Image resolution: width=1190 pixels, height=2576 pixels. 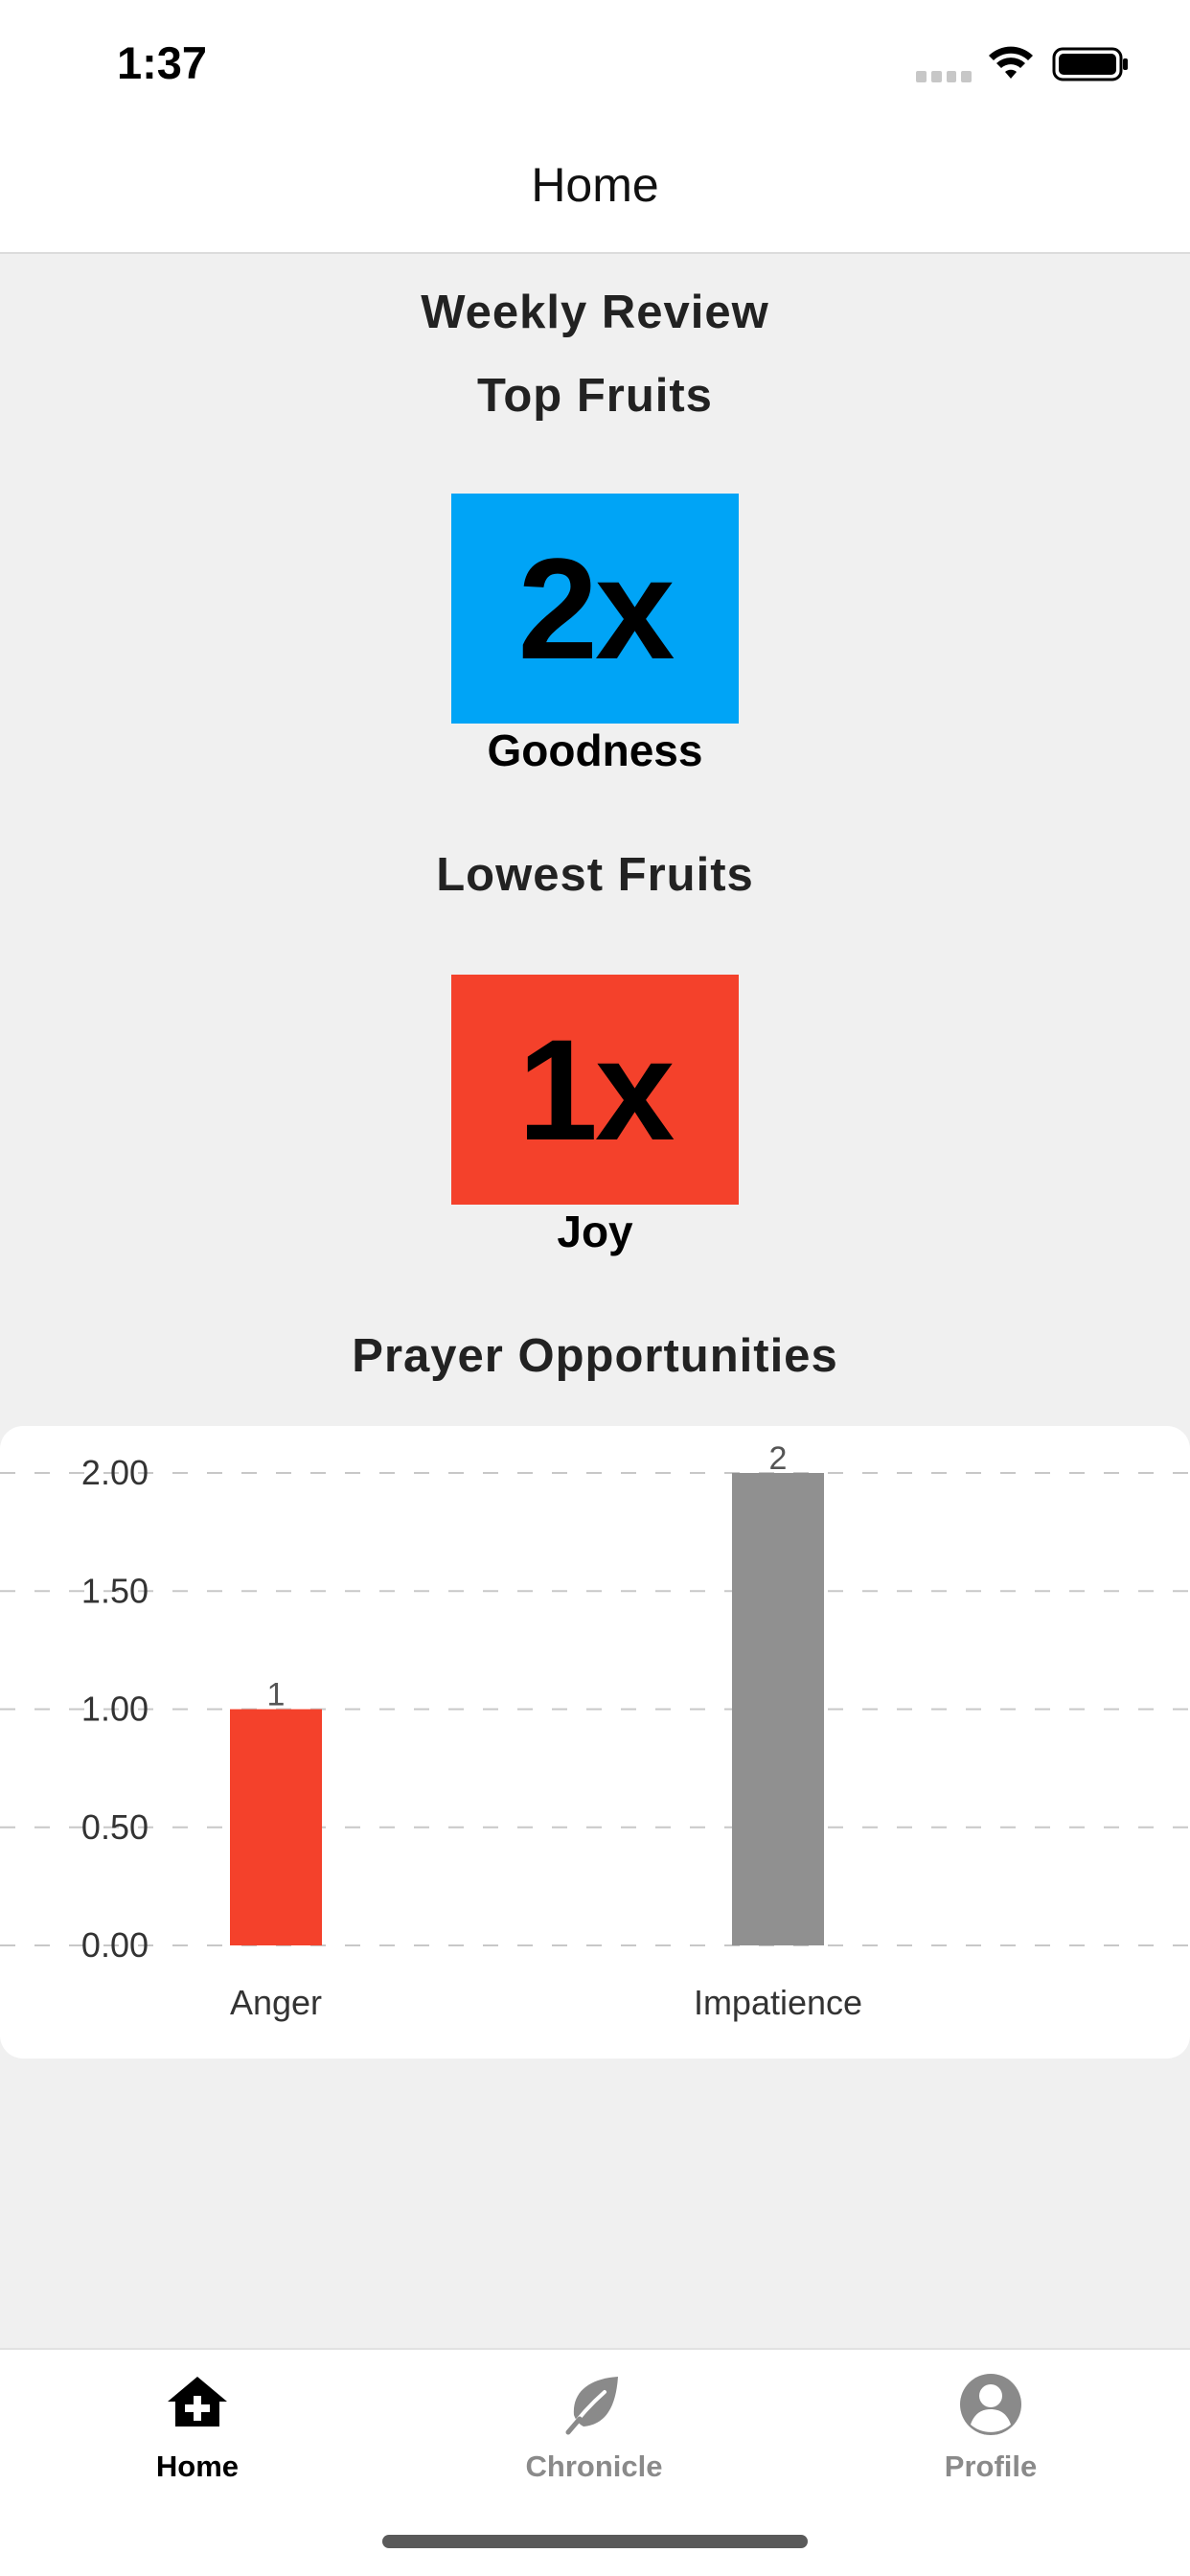 What do you see at coordinates (595, 63) in the screenshot?
I see `status-bar: 1:37` at bounding box center [595, 63].